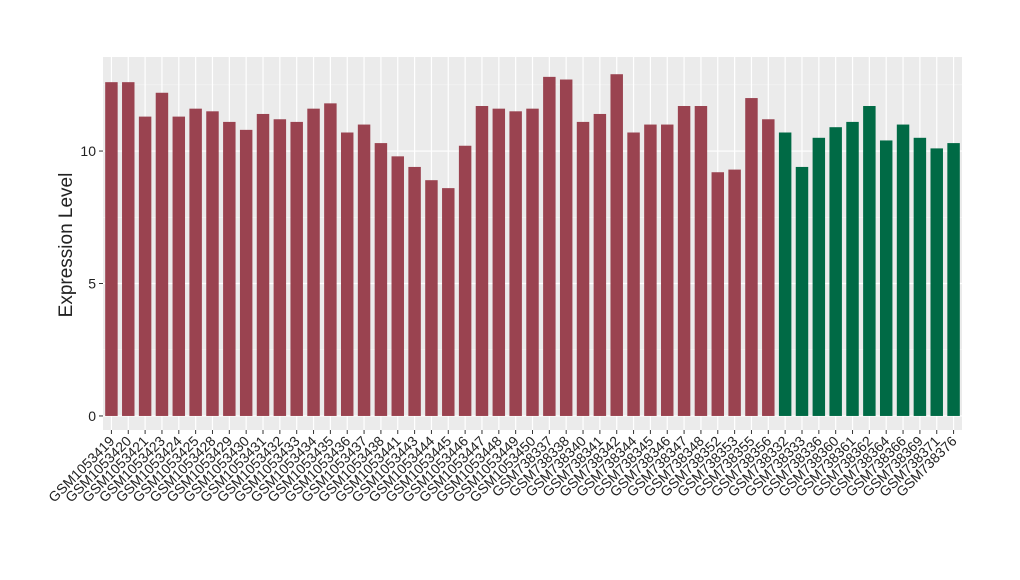 This screenshot has height=580, width=1020. I want to click on y-tick-label: 0, so click(92, 416).